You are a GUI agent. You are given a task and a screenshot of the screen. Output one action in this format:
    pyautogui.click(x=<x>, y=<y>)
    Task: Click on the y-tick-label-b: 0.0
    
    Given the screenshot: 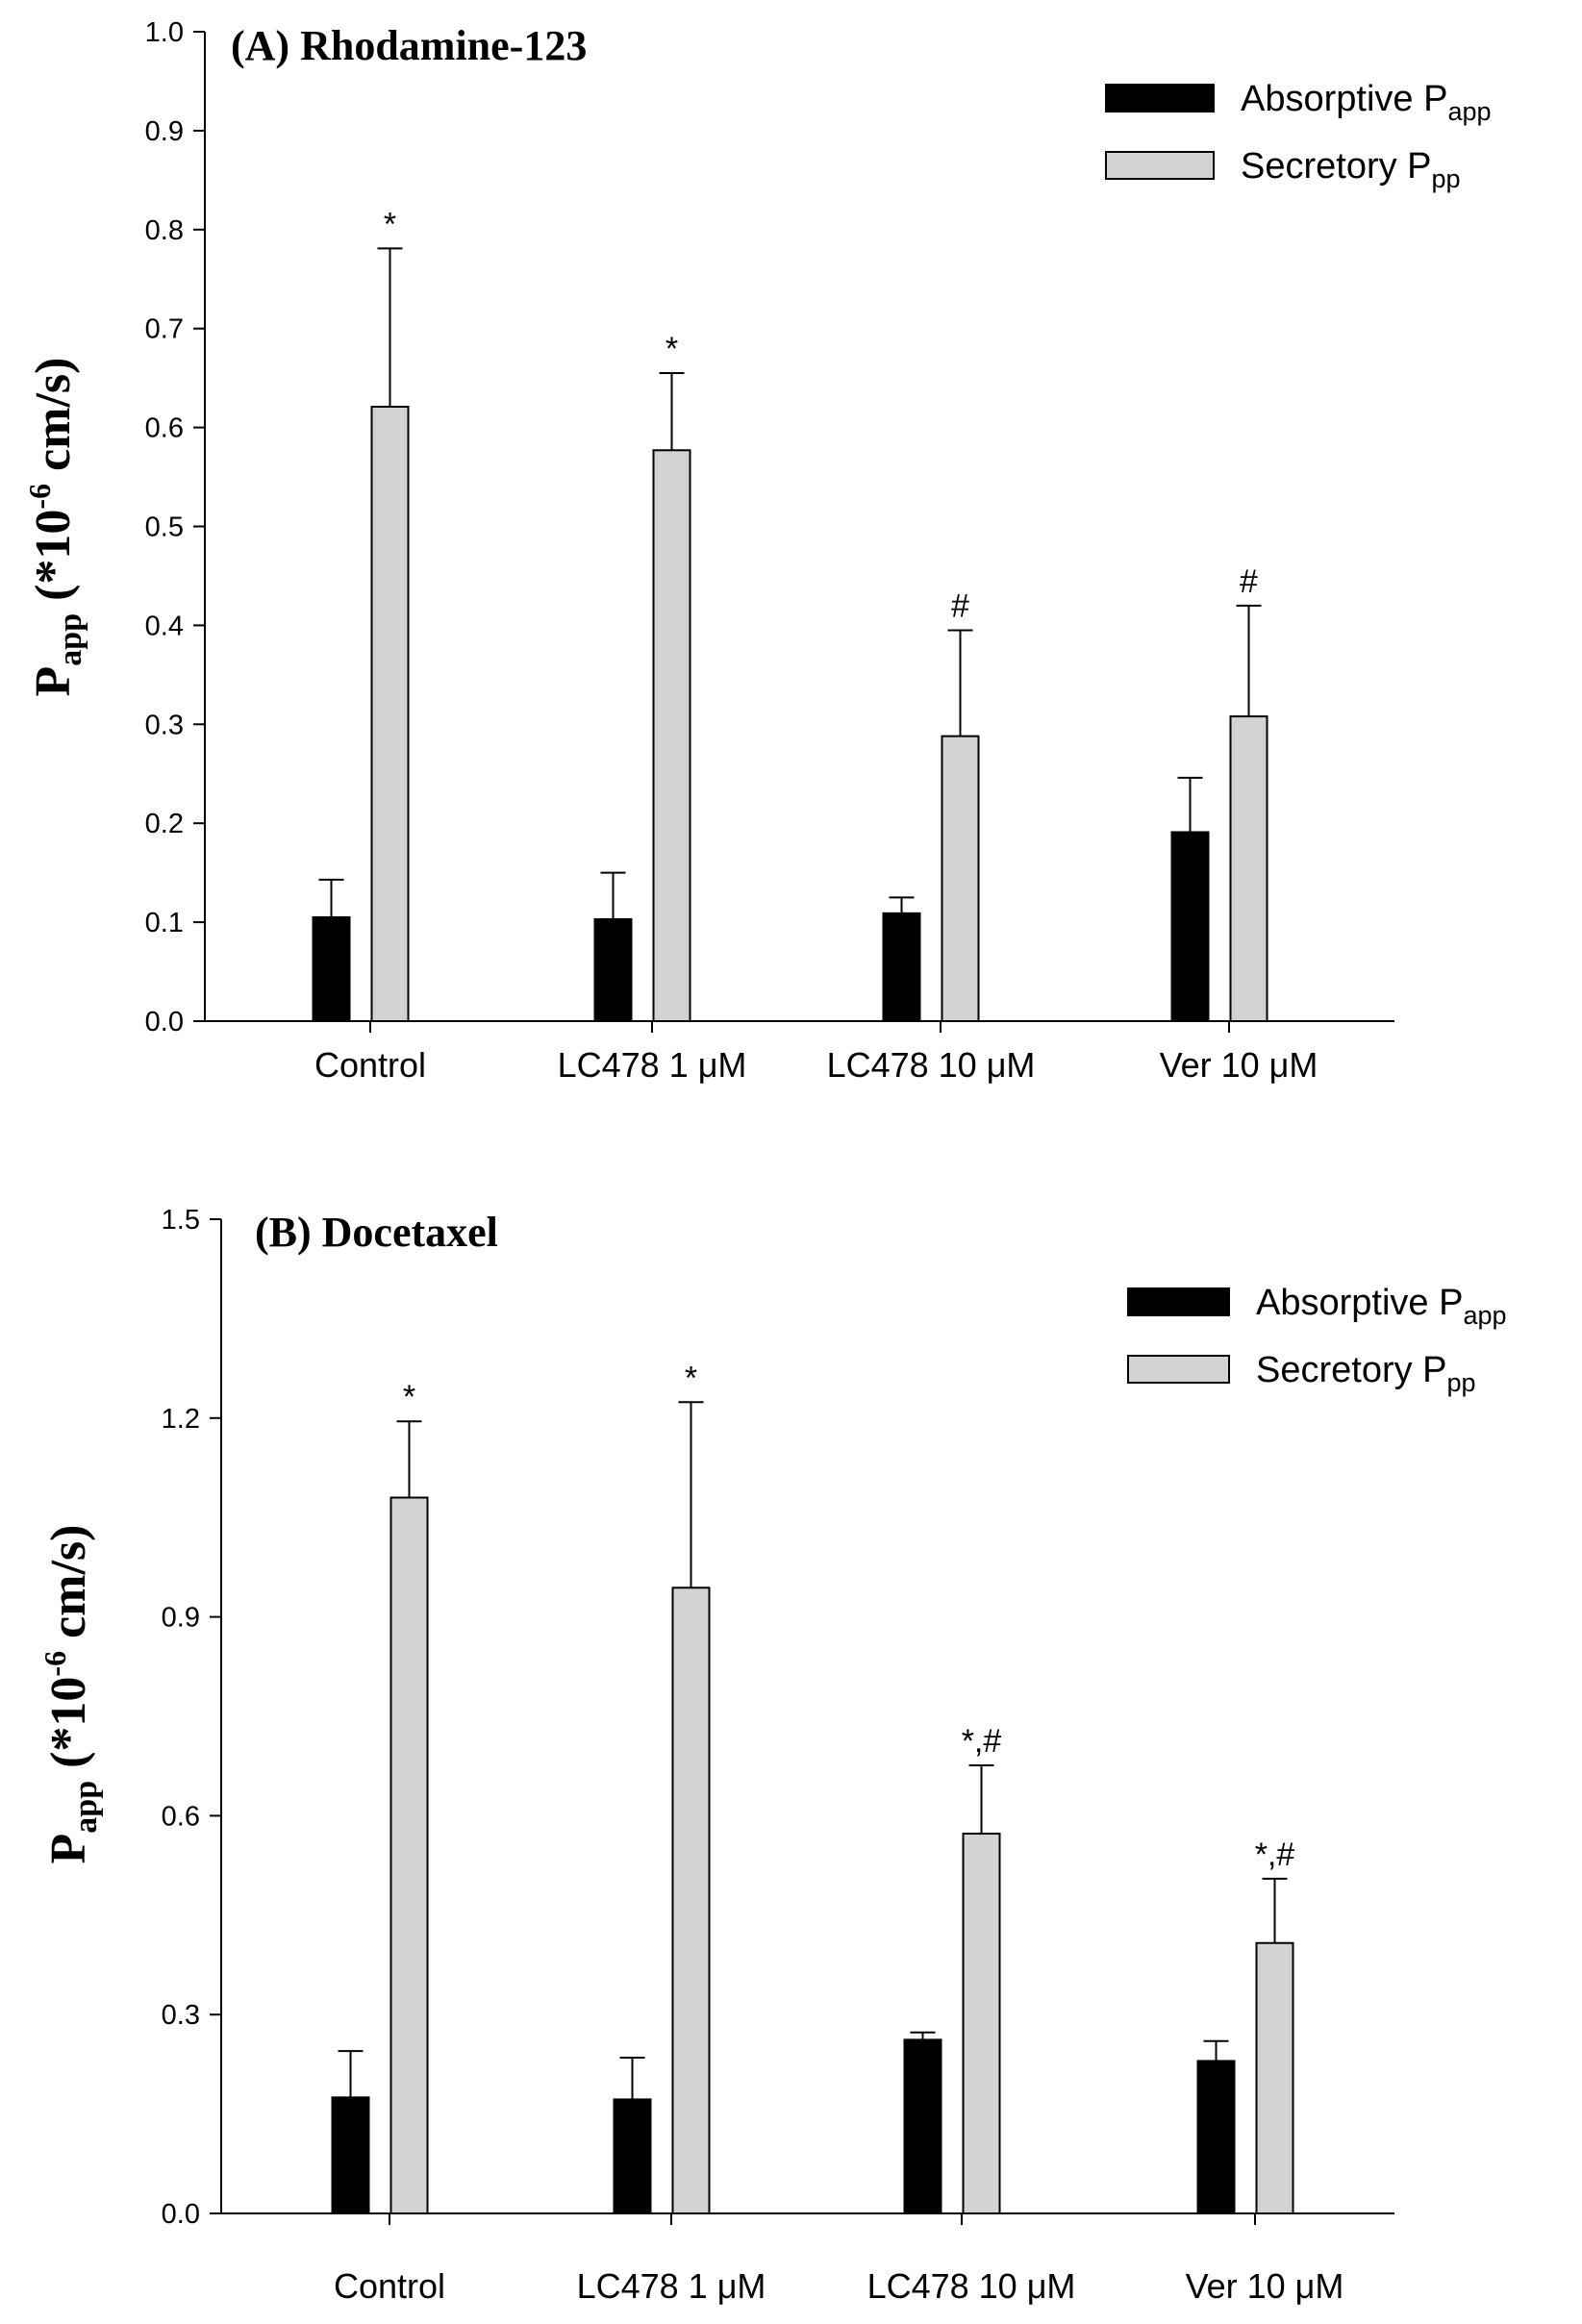 What is the action you would take?
    pyautogui.click(x=181, y=2214)
    